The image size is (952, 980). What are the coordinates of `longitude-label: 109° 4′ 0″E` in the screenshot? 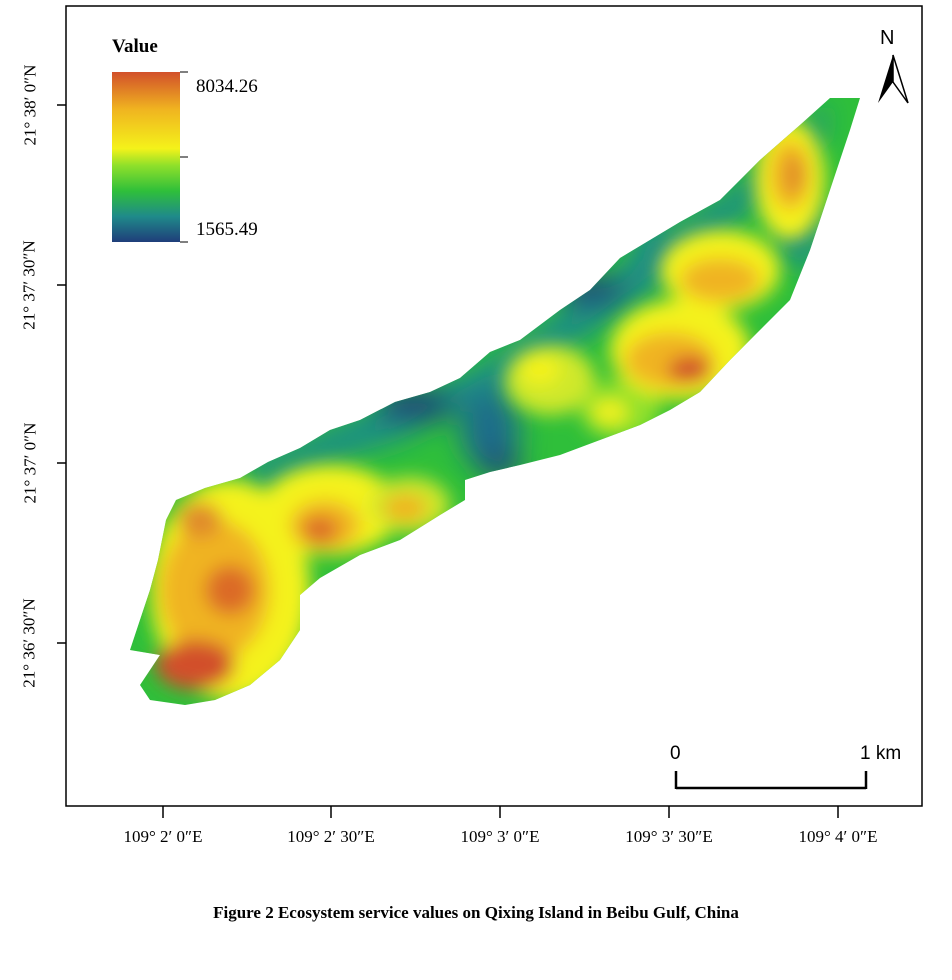 It's located at (838, 836).